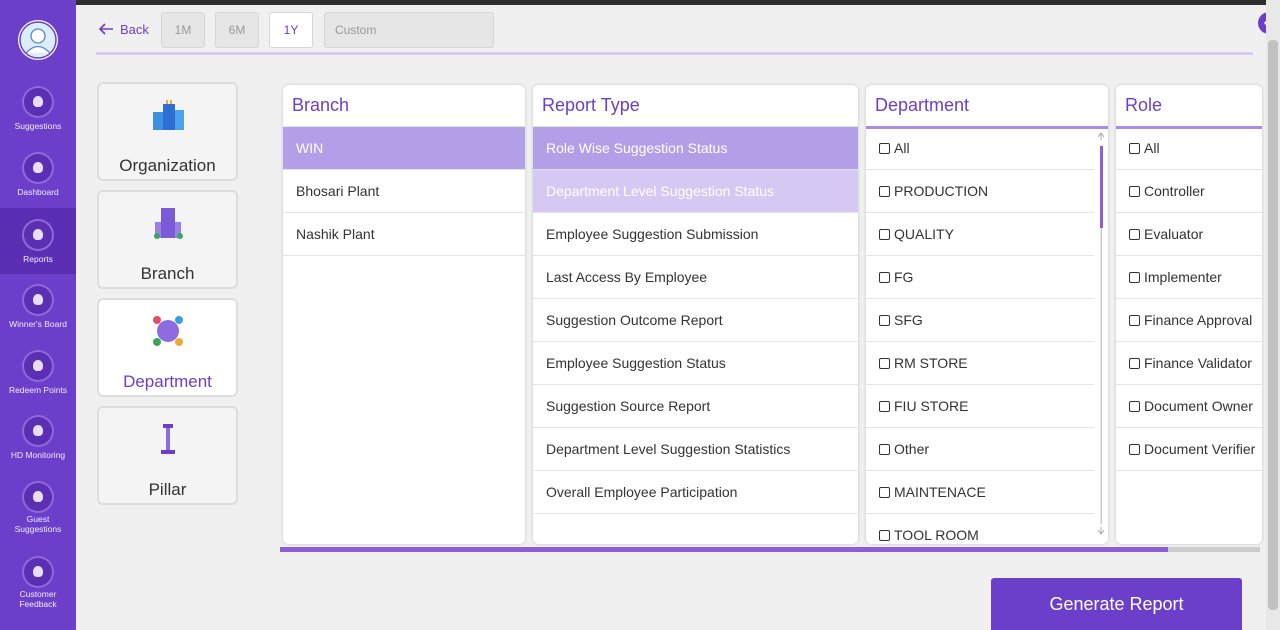 The width and height of the screenshot is (1280, 630). I want to click on list-row: Suggestion Outcome Report, so click(695, 320).